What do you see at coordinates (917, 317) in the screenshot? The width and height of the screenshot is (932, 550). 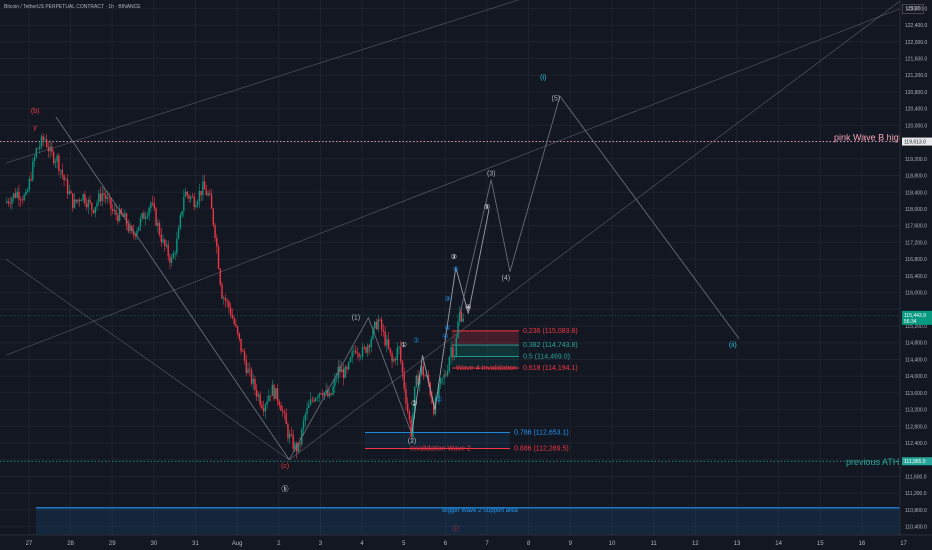 I see `last-price-badge` at bounding box center [917, 317].